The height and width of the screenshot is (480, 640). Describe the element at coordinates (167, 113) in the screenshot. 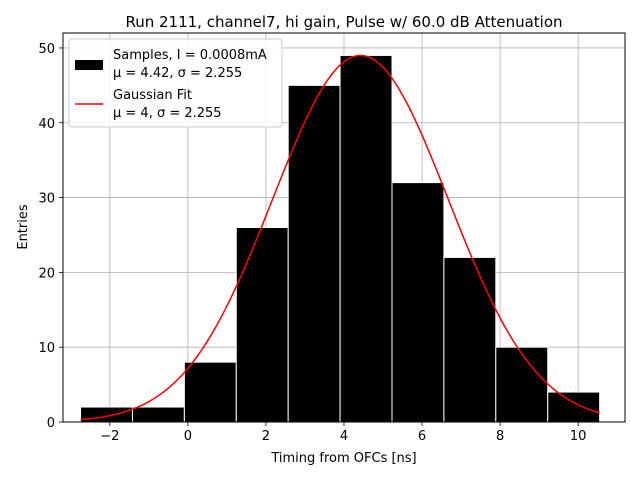

I see `legend-fit-stats: μ = 4, σ = 2.255` at that location.